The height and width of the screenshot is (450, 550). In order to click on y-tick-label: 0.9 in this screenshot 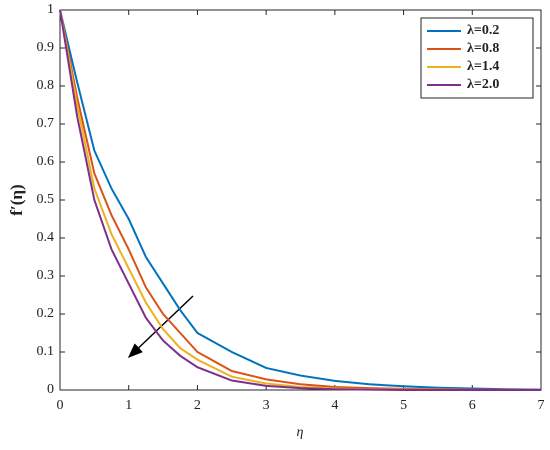, I will do `click(46, 47)`.